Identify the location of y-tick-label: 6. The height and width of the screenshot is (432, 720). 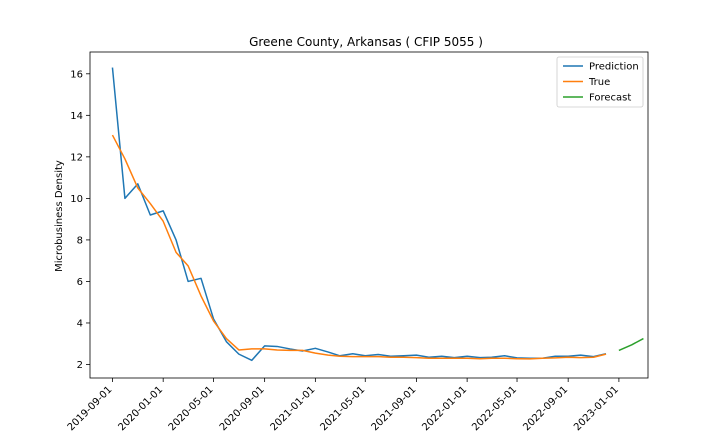
(80, 282).